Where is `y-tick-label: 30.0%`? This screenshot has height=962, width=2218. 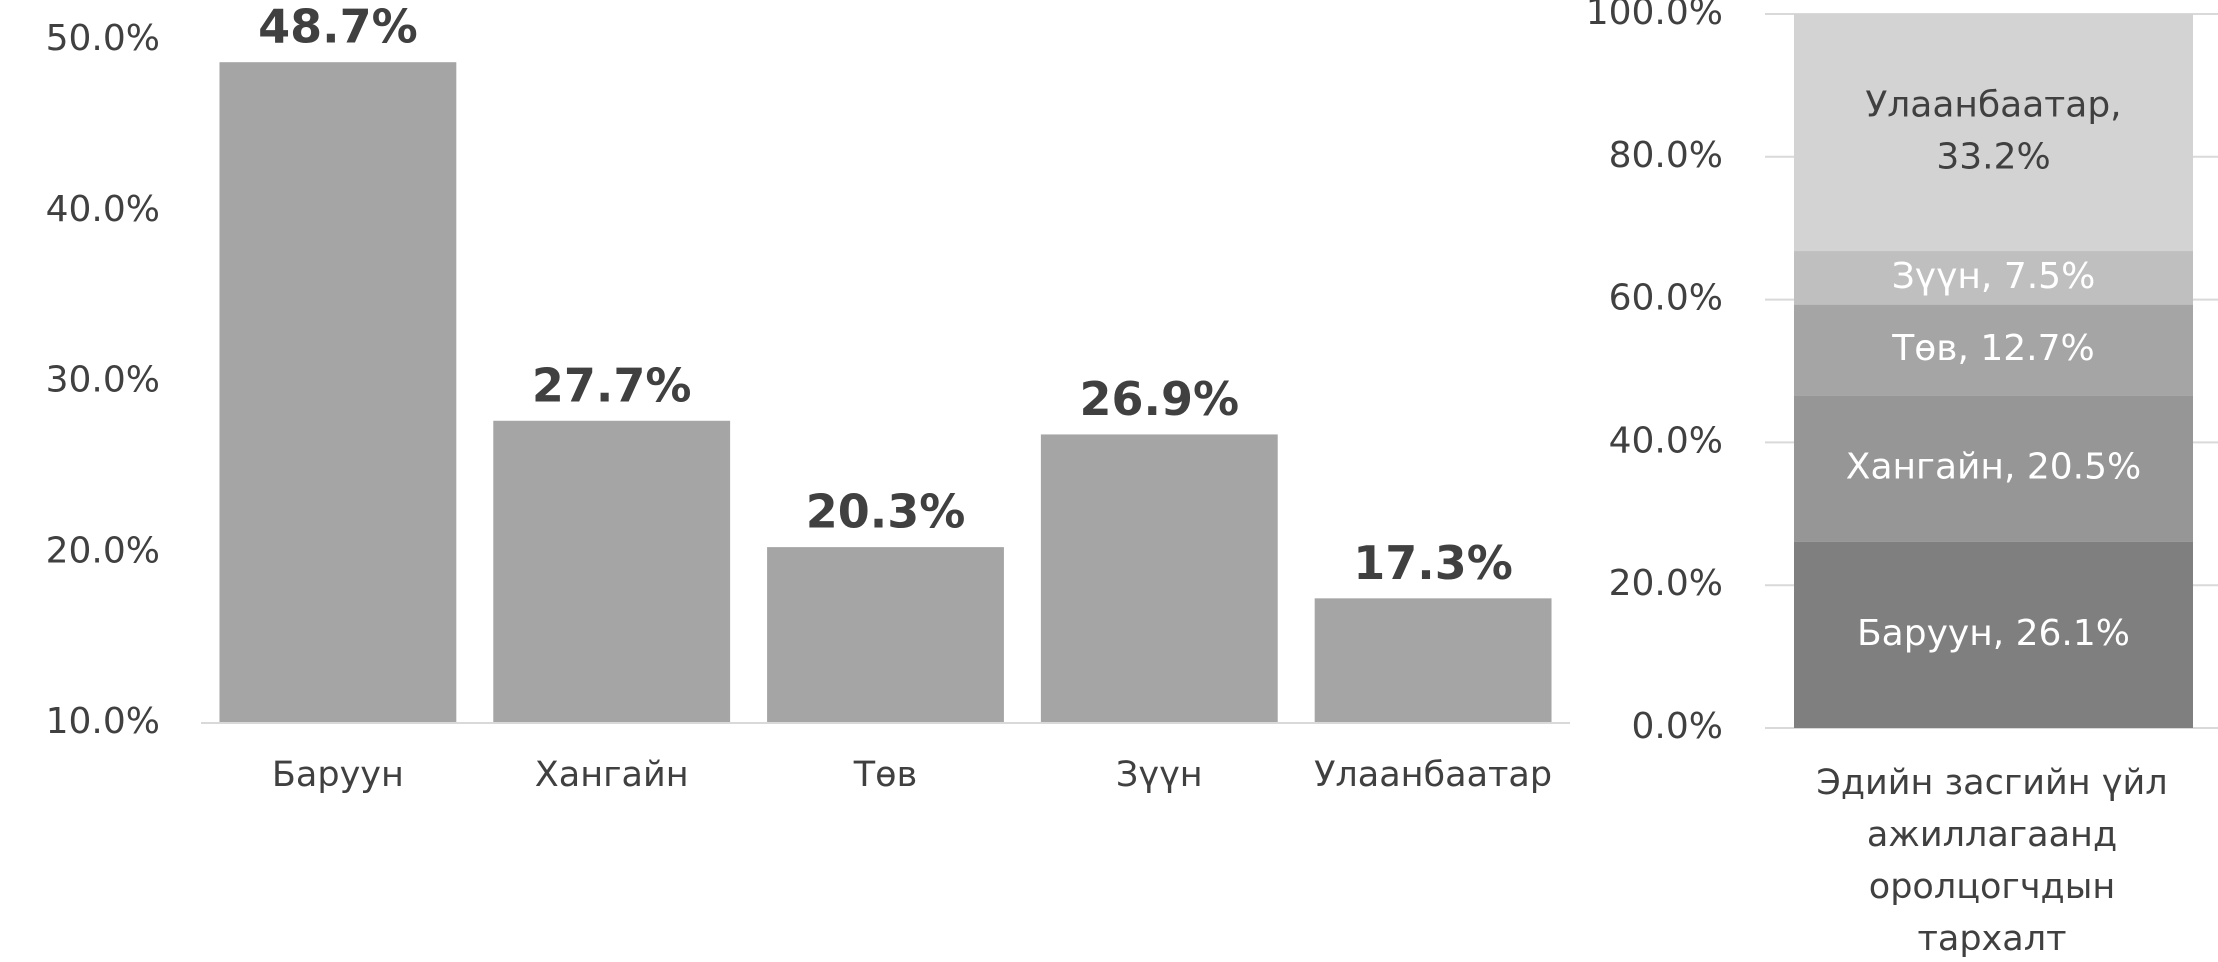
y-tick-label: 30.0% is located at coordinates (103, 380).